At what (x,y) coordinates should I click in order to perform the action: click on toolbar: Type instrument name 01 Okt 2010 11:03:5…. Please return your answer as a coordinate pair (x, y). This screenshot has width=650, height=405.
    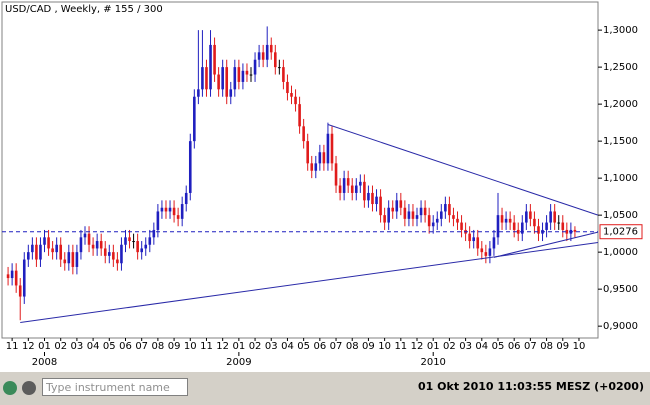
    Looking at the image, I should click on (325, 390).